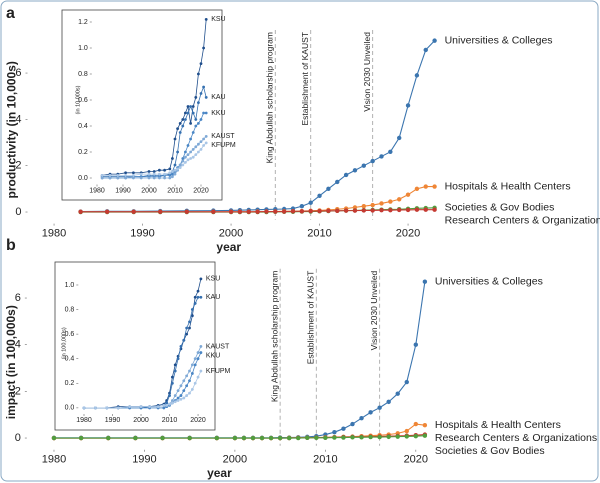 The width and height of the screenshot is (600, 483). Describe the element at coordinates (223, 145) in the screenshot. I see `series-label: KFUPM` at that location.